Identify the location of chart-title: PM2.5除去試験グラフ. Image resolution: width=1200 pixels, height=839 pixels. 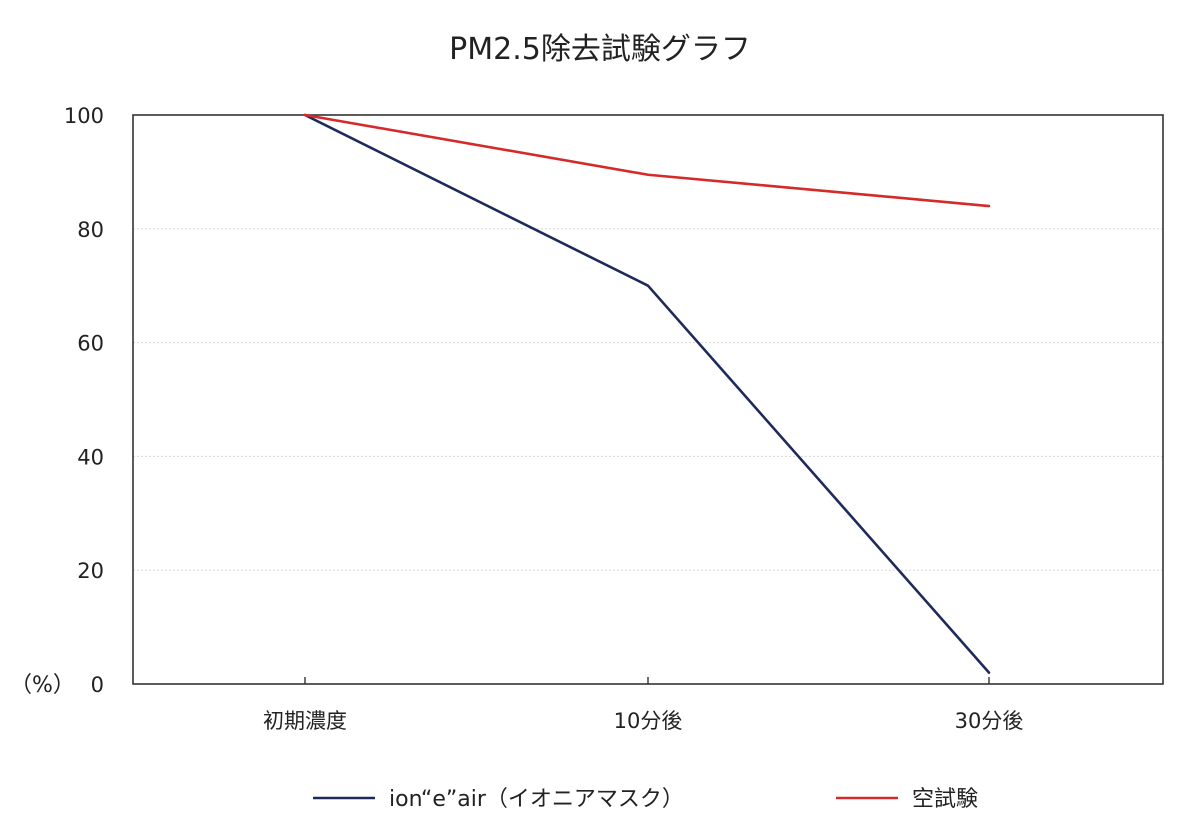
(600, 49).